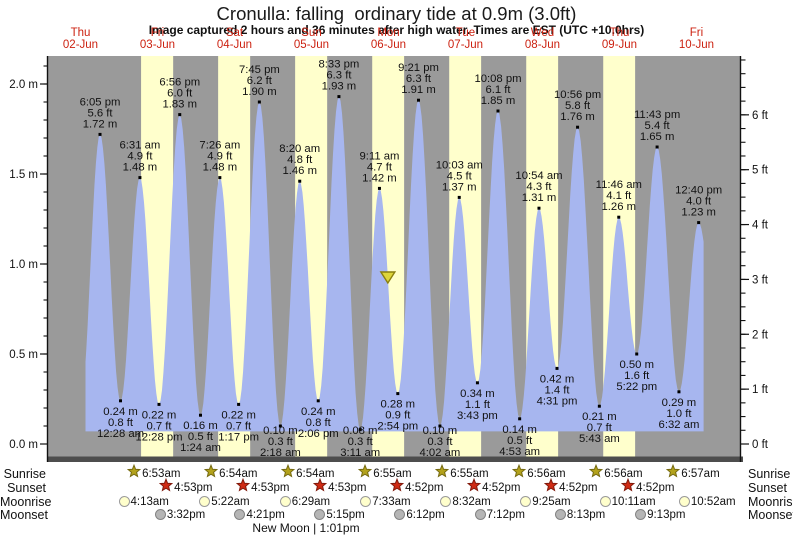 The image size is (793, 538). I want to click on tide-annotation-line: 6.3 ft, so click(339, 76).